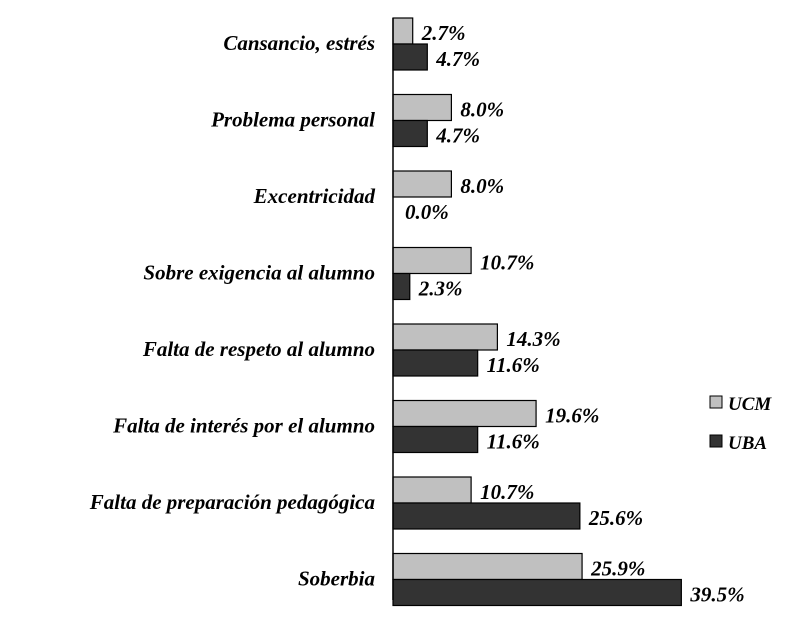 The image size is (806, 623). Describe the element at coordinates (403, 31) in the screenshot. I see `bar-ucm-cansancio-estres` at that location.